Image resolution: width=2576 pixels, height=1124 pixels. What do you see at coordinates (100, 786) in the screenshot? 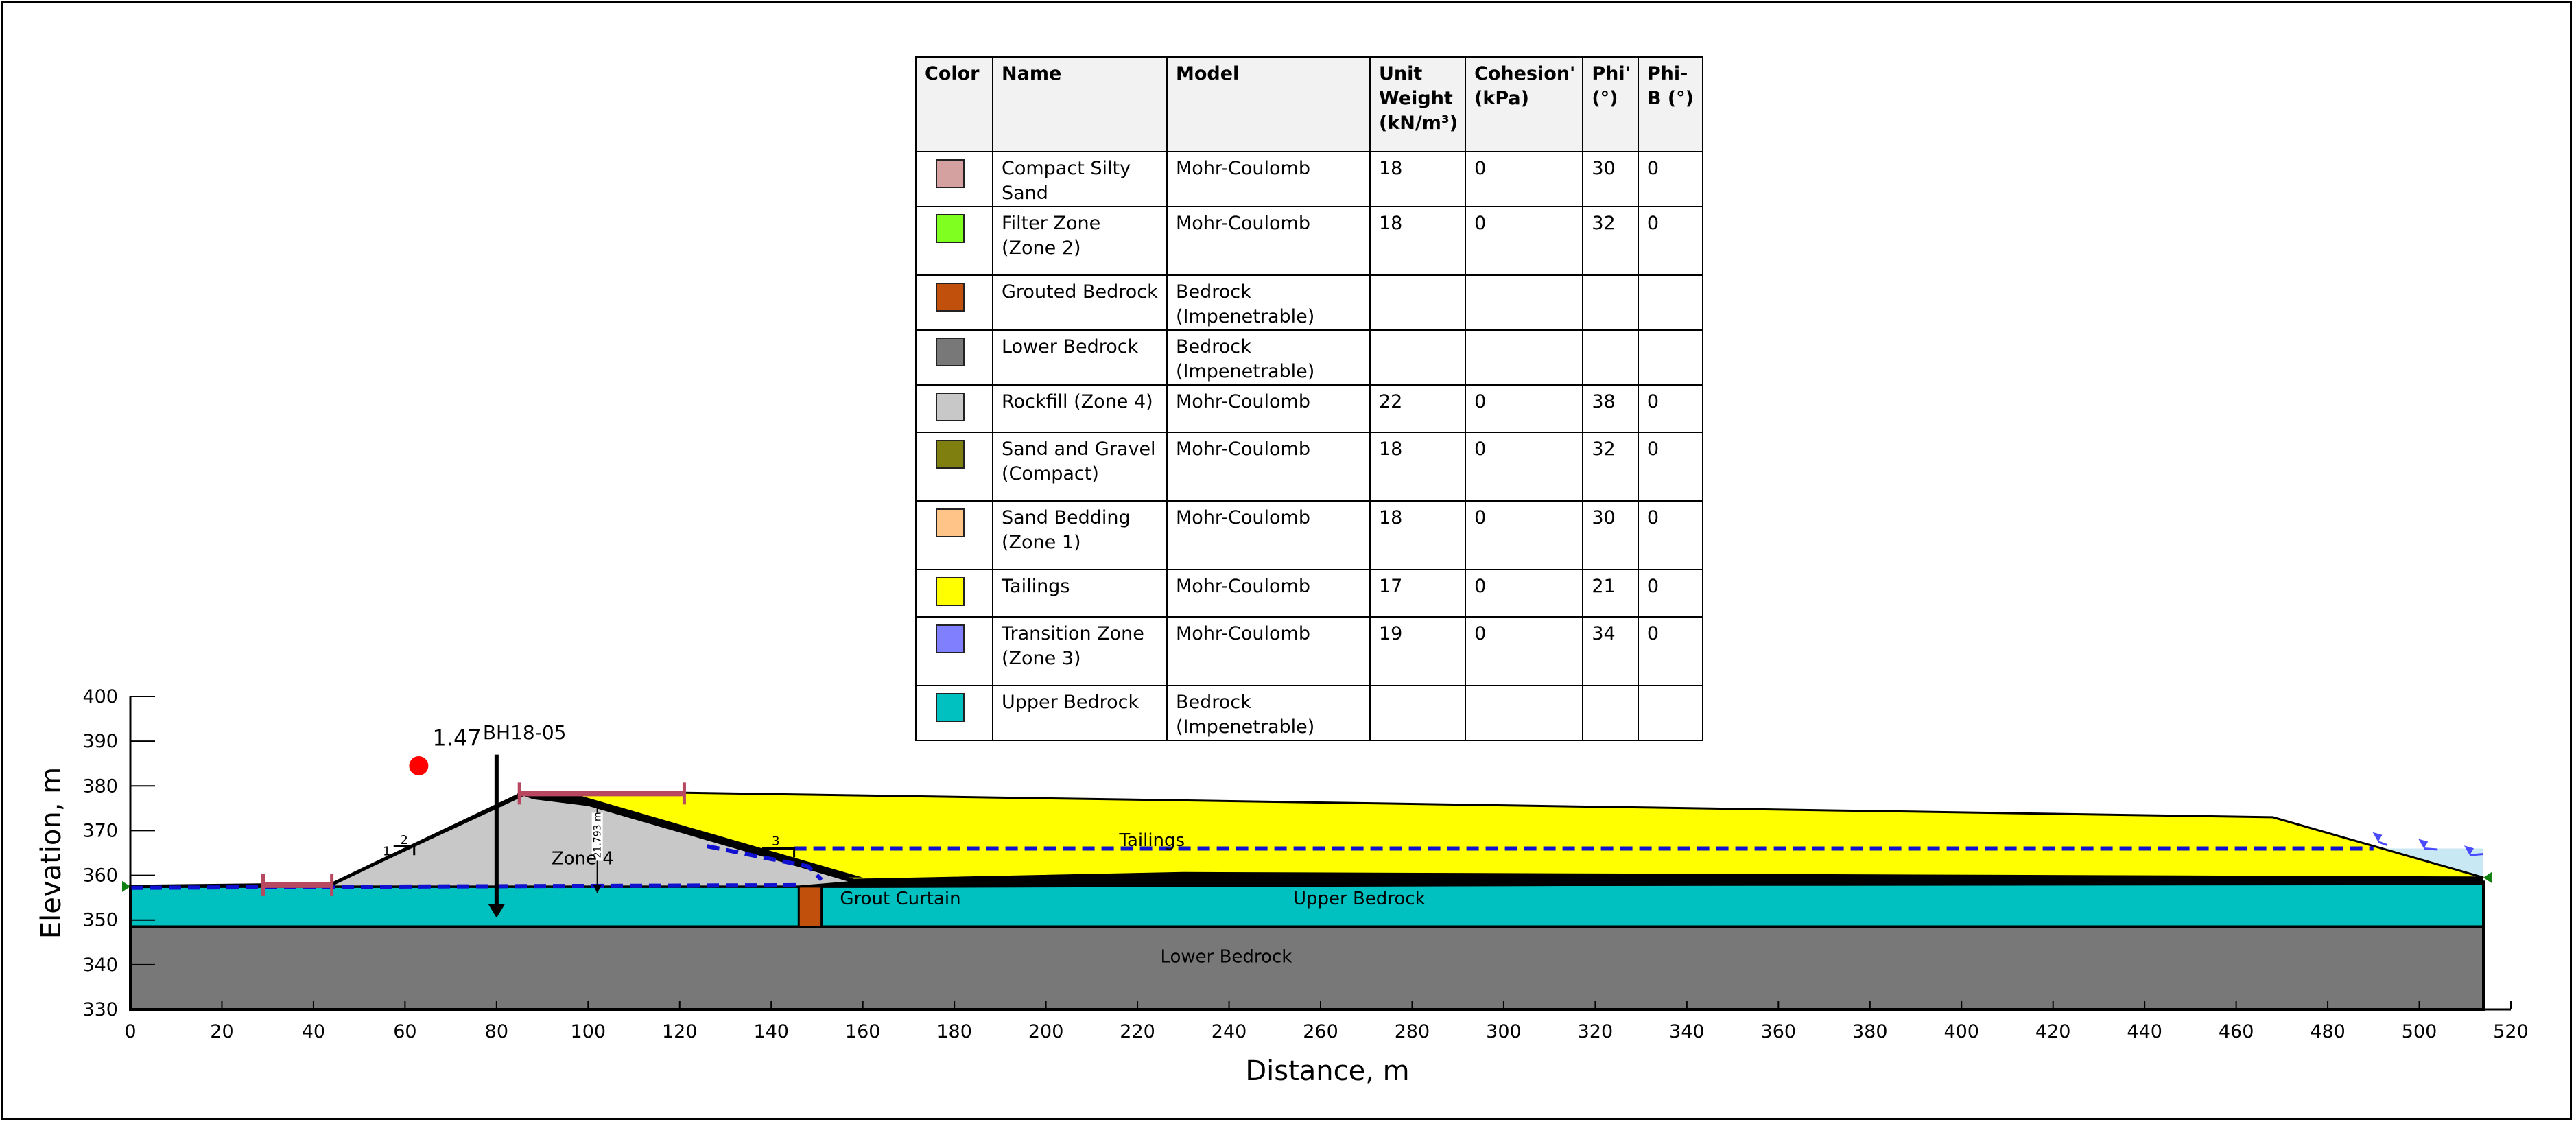
I see `y-tick-label: 380` at bounding box center [100, 786].